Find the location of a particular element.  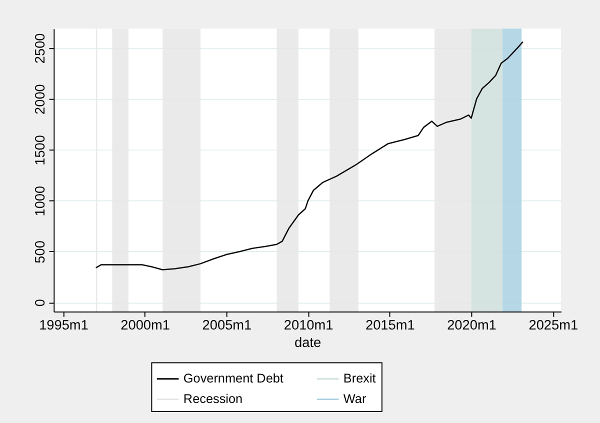

x-tick-label: 2000m1 is located at coordinates (145, 325).